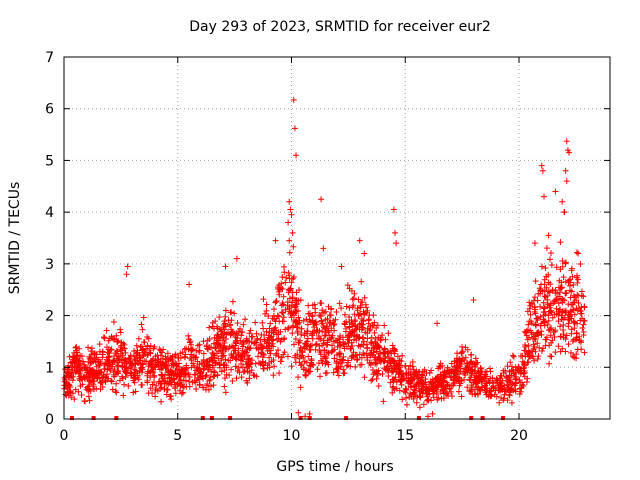 Image resolution: width=640 pixels, height=480 pixels. I want to click on y-tick-label: 7, so click(49, 58).